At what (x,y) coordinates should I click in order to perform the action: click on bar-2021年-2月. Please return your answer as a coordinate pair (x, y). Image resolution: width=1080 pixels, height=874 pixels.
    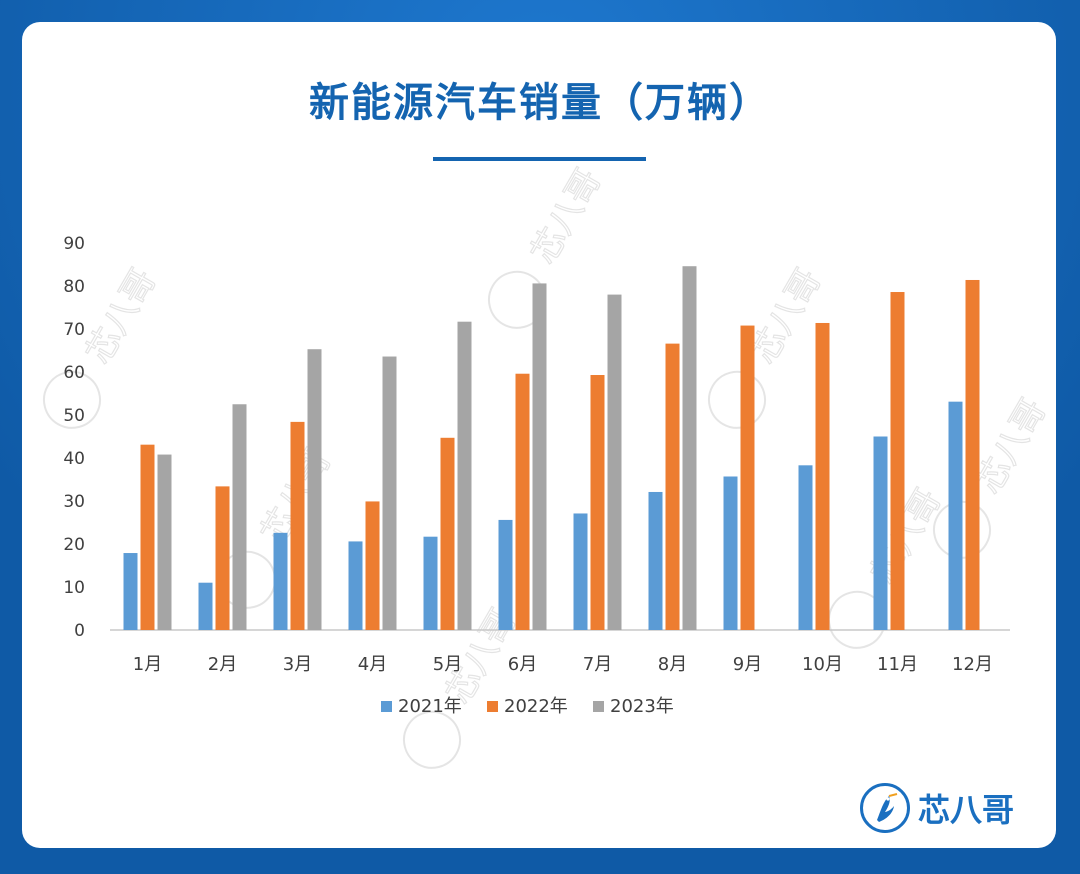
    Looking at the image, I should click on (205, 606).